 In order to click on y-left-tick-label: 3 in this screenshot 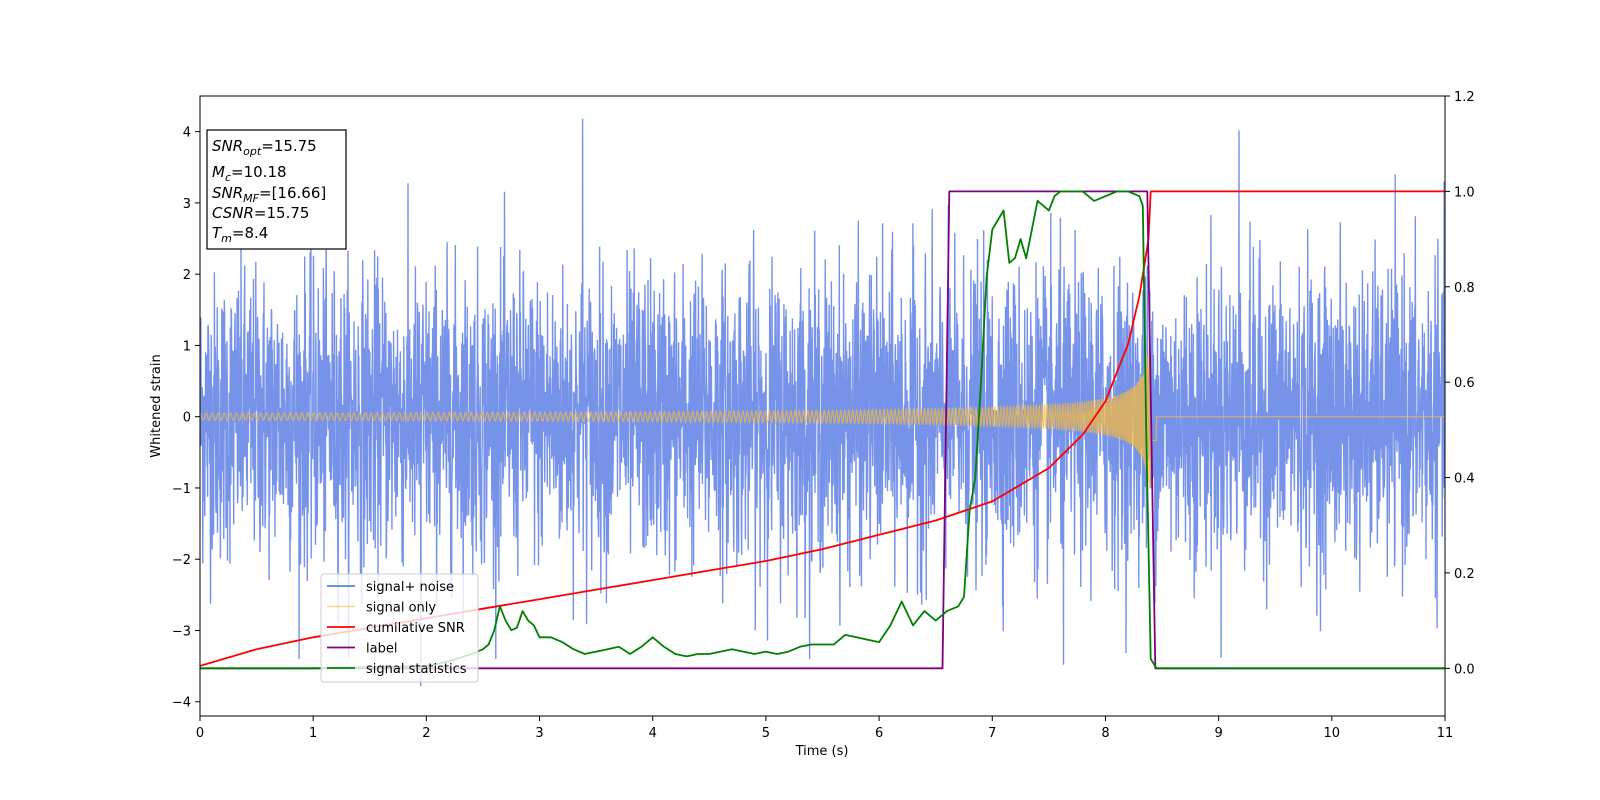, I will do `click(187, 204)`.